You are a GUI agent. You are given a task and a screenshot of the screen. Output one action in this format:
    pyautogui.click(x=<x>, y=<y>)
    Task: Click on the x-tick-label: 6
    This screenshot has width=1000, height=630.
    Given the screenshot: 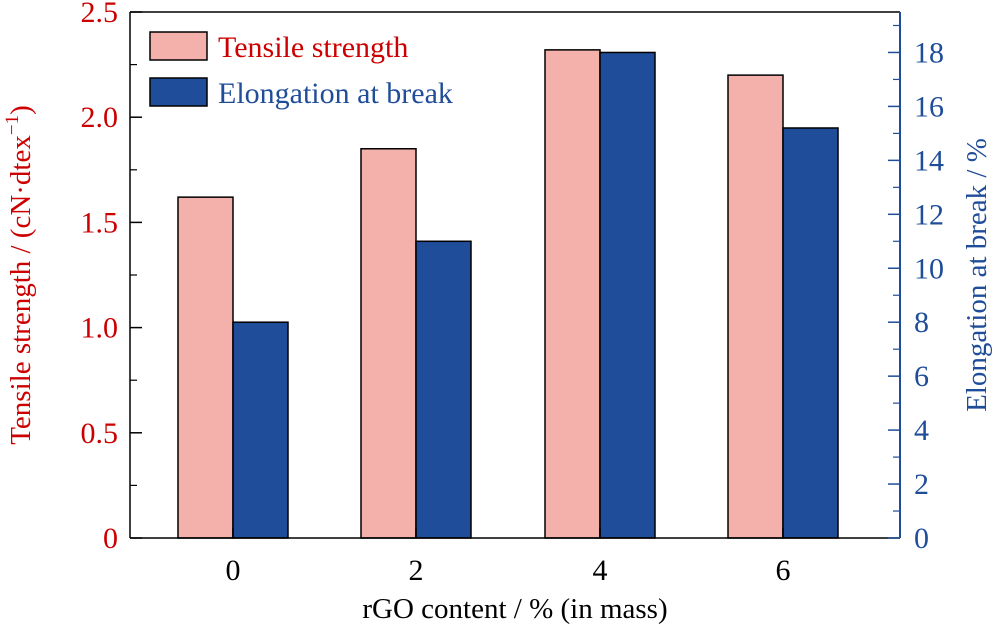 What is the action you would take?
    pyautogui.click(x=783, y=570)
    